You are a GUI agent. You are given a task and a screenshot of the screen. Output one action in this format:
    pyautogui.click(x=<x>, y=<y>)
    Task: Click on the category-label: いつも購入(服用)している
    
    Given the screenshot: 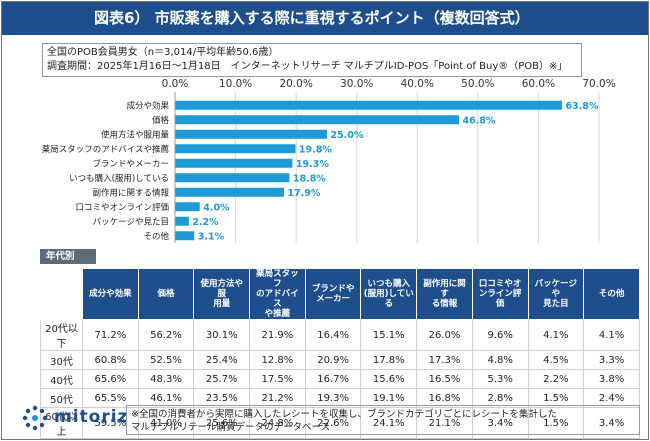 What is the action you would take?
    pyautogui.click(x=119, y=178)
    